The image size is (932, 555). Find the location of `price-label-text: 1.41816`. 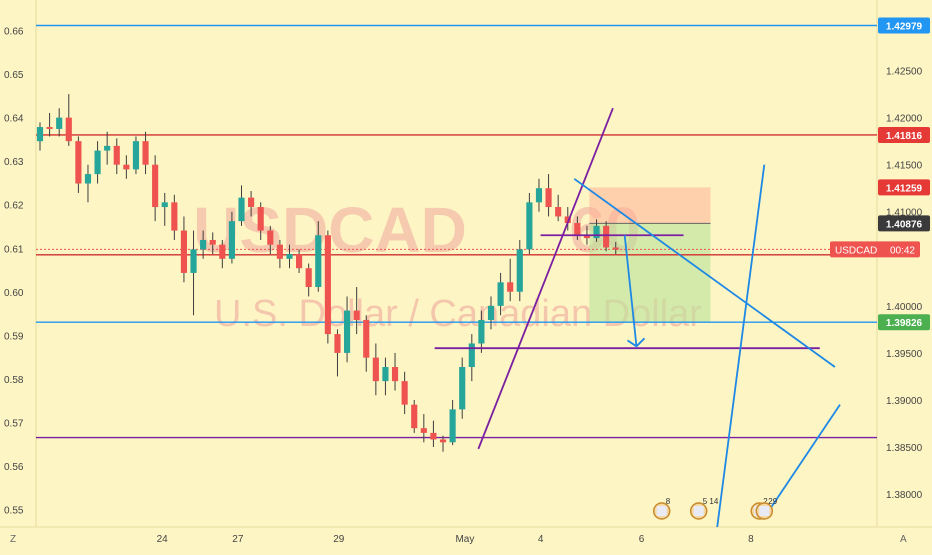

price-label-text: 1.41816 is located at coordinates (904, 136).